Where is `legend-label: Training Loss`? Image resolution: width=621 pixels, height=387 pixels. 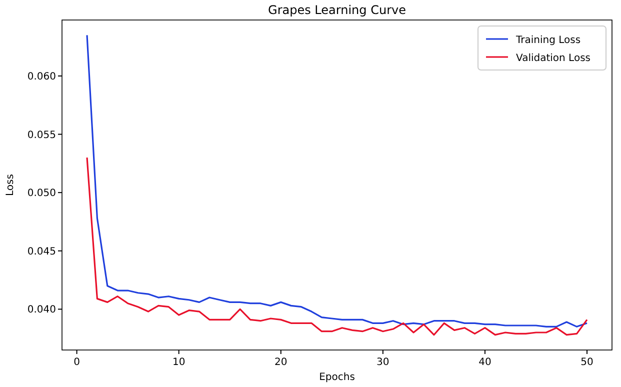
legend-label: Training Loss is located at coordinates (548, 40).